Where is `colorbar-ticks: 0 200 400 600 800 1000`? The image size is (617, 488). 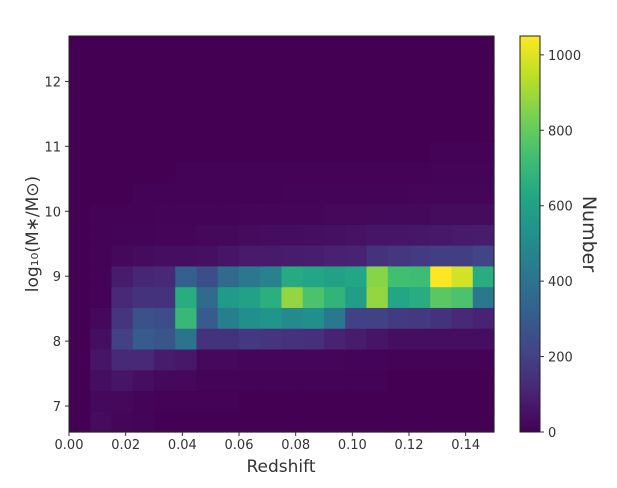 colorbar-ticks: 0 200 400 600 800 1000 is located at coordinates (560, 245).